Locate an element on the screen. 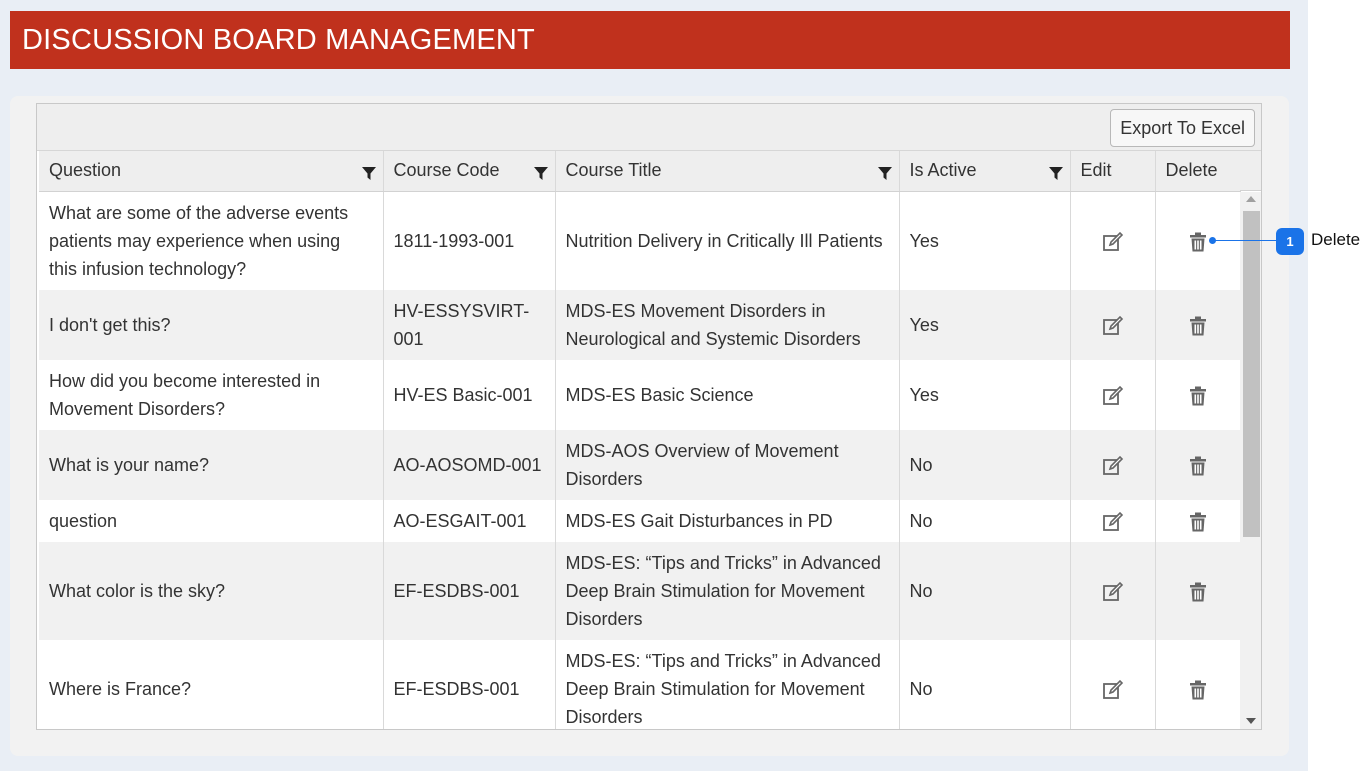 This screenshot has height=771, width=1367. question-cell: What color is the sky? is located at coordinates (211, 590).